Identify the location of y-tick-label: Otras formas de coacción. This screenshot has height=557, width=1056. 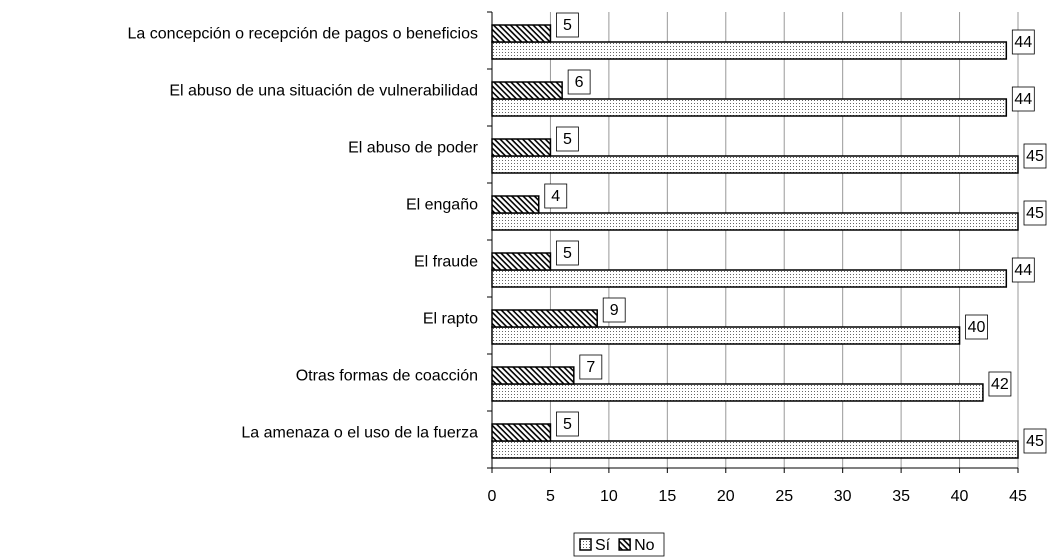
(387, 376).